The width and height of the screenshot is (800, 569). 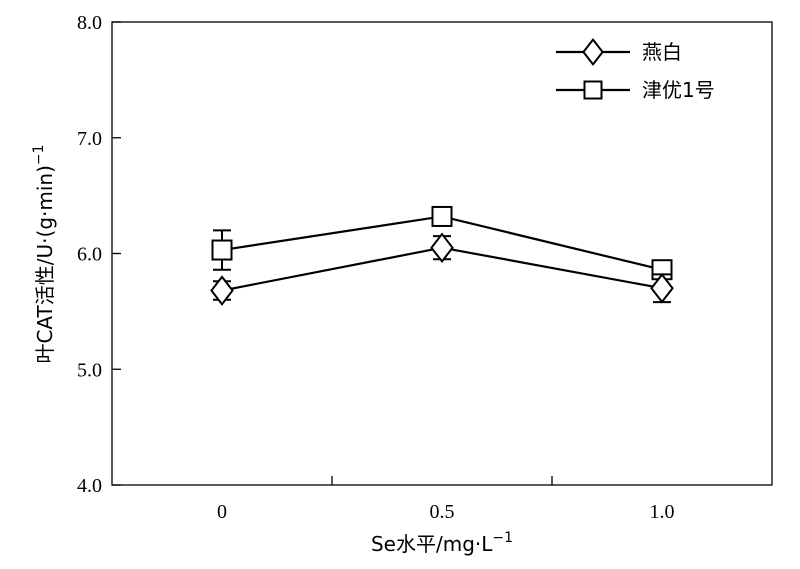 What do you see at coordinates (442, 269) in the screenshot?
I see `series-diamond` at bounding box center [442, 269].